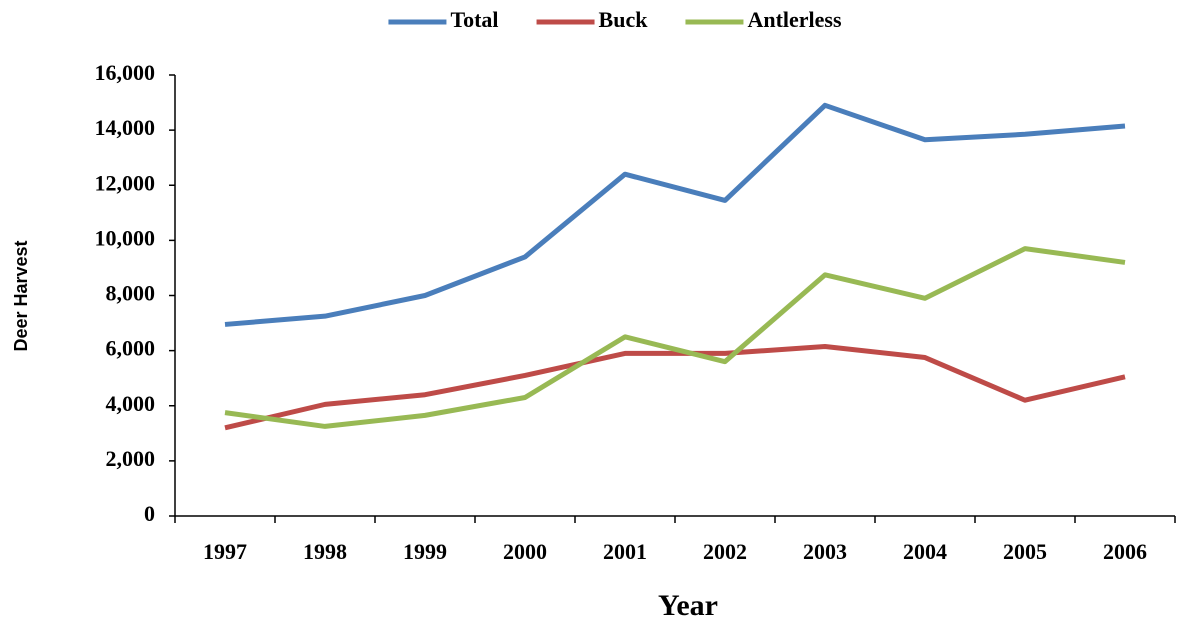 Image resolution: width=1192 pixels, height=630 pixels. What do you see at coordinates (131, 348) in the screenshot?
I see `y-tick-label: 6,000` at bounding box center [131, 348].